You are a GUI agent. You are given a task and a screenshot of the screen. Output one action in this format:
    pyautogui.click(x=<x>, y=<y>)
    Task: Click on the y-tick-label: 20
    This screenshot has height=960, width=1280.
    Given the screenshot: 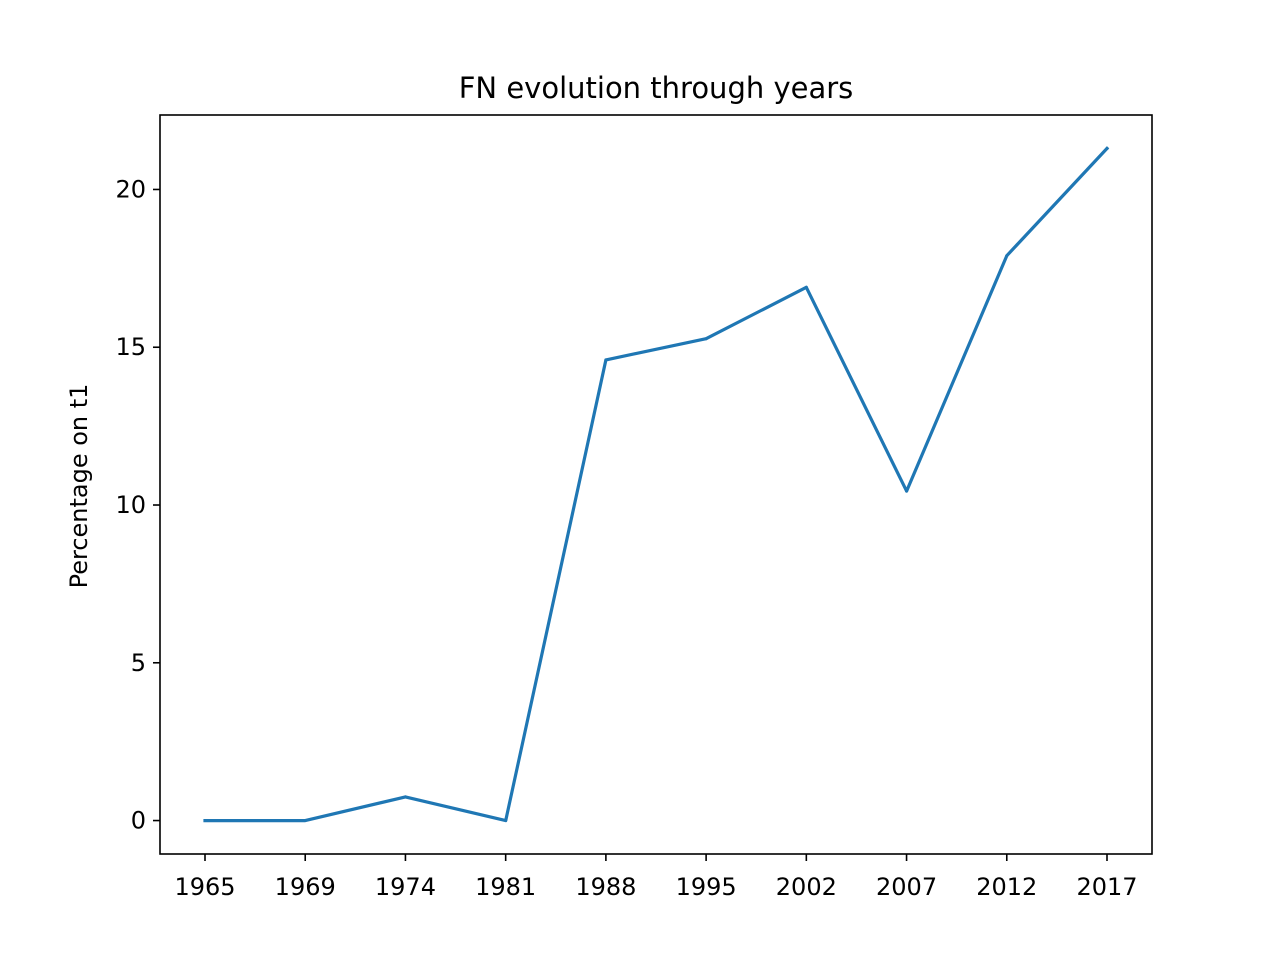 What is the action you would take?
    pyautogui.click(x=130, y=189)
    